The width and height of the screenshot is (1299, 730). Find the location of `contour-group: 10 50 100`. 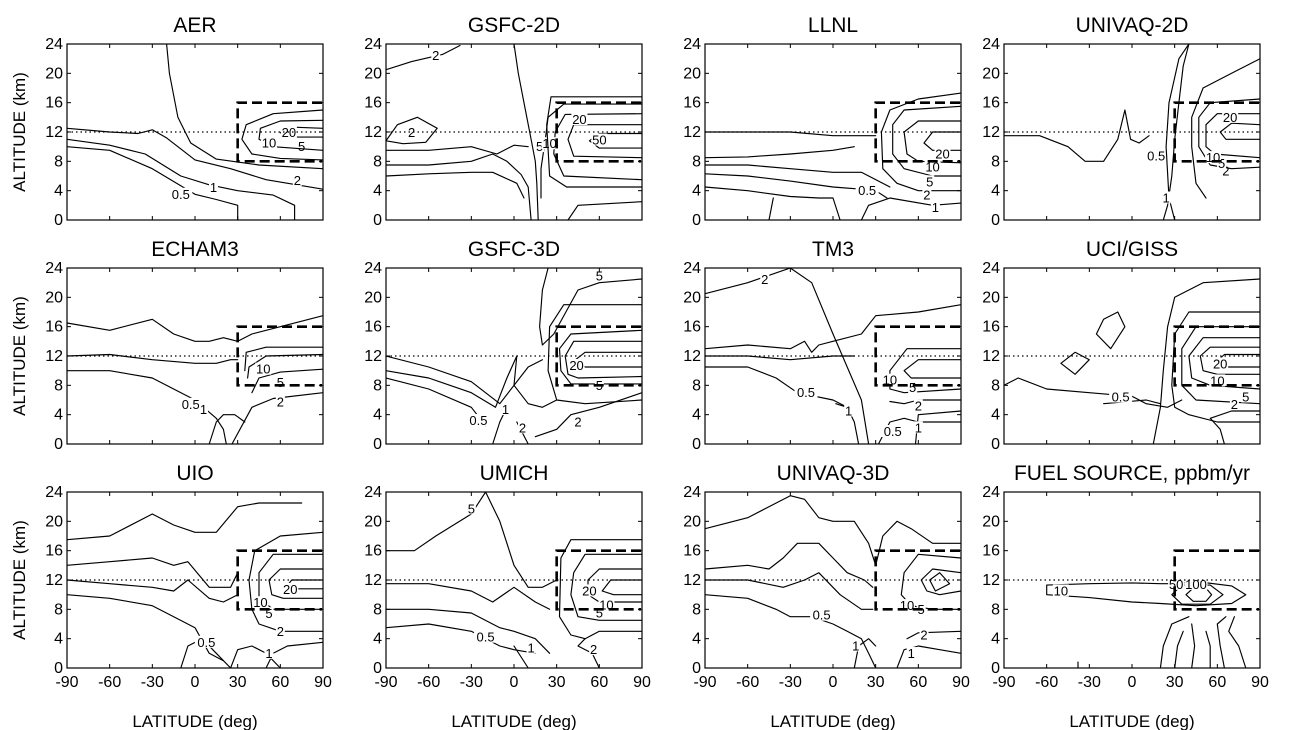

contour-group: 10 50 100 is located at coordinates (1146, 622).